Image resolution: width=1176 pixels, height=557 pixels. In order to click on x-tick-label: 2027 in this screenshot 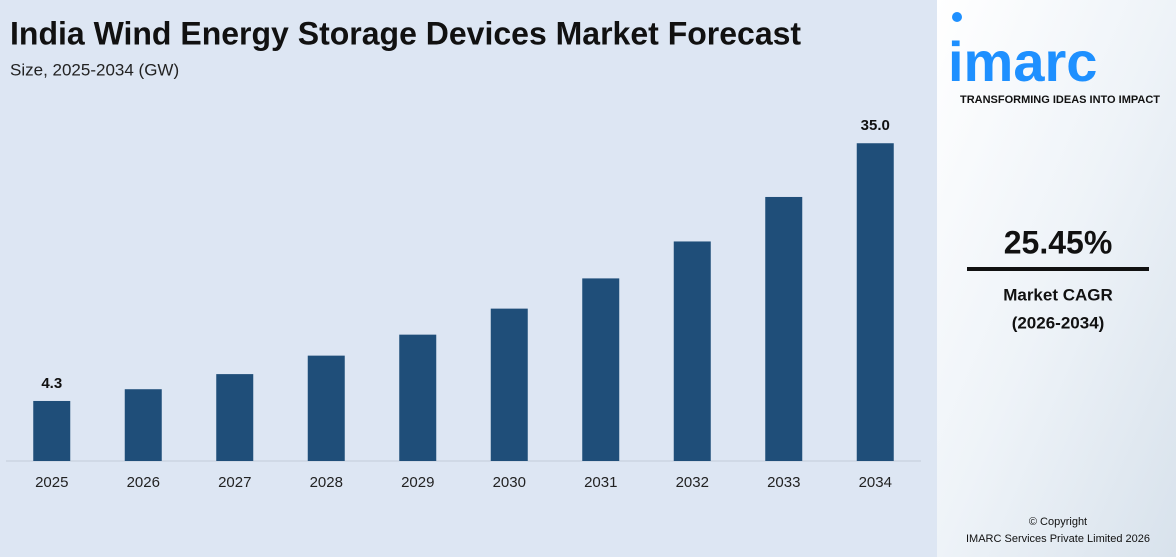, I will do `click(234, 482)`.